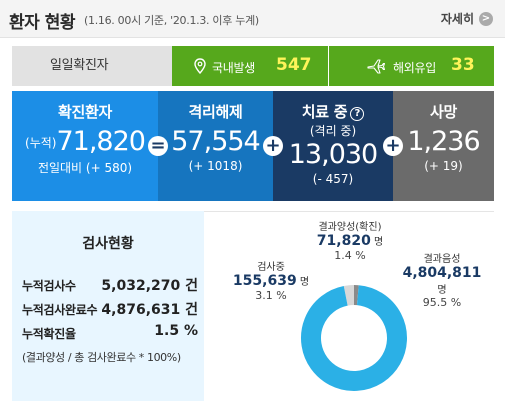  Describe the element at coordinates (357, 114) in the screenshot. I see `question-icon: ?` at that location.